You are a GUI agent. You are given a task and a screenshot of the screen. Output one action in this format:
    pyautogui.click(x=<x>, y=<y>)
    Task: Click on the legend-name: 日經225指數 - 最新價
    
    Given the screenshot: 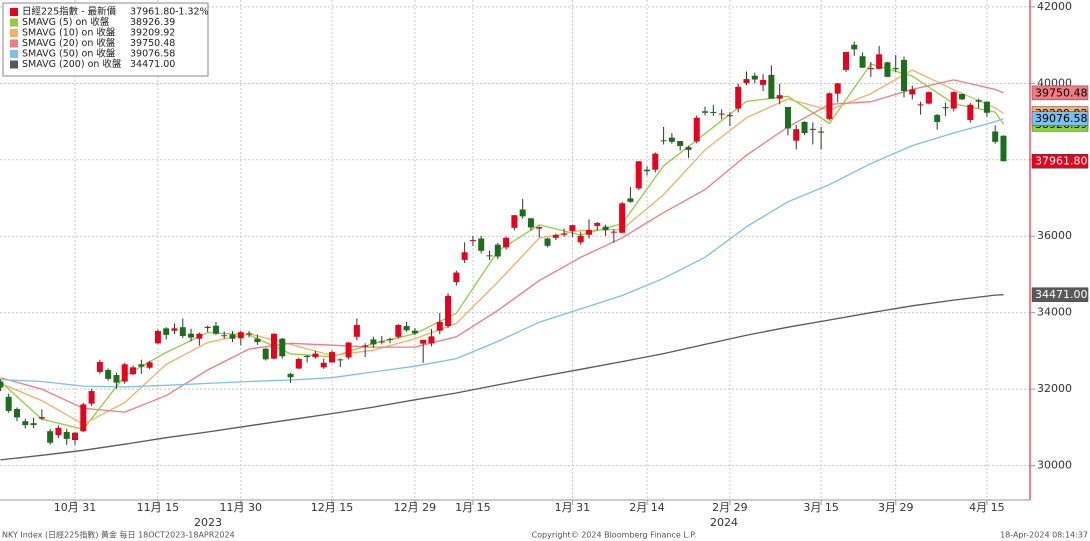 What is the action you would take?
    pyautogui.click(x=69, y=12)
    